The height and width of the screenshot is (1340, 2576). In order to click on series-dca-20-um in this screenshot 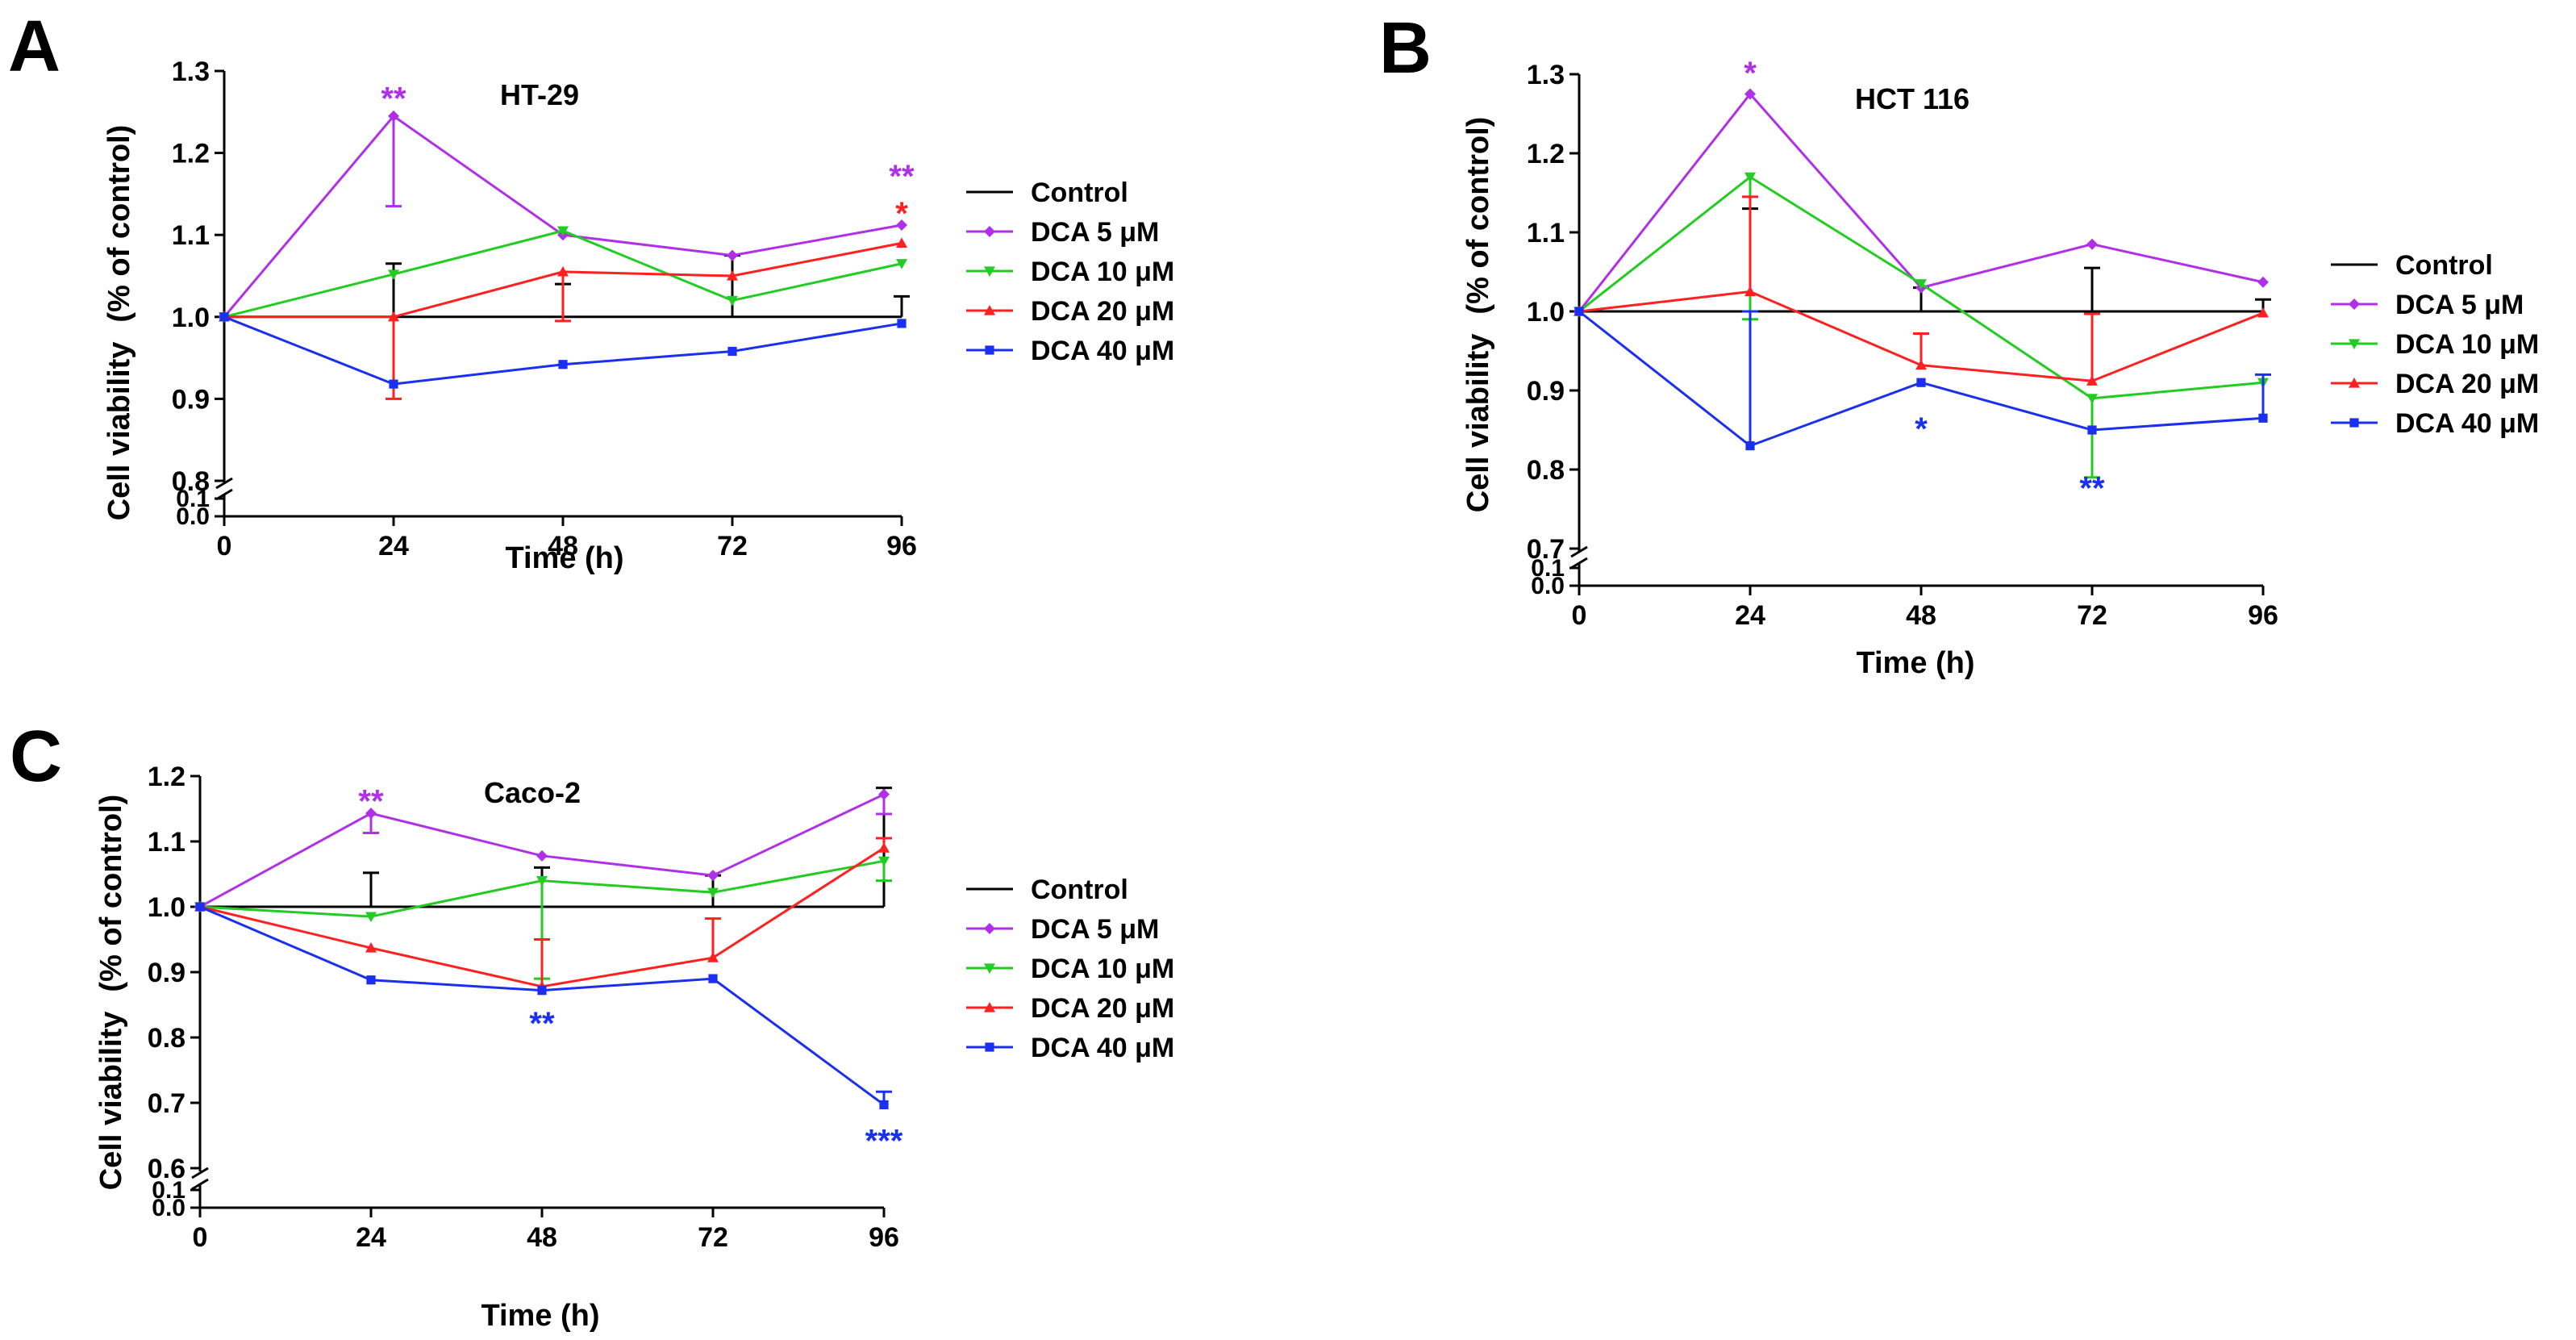, I will do `click(563, 318)`.